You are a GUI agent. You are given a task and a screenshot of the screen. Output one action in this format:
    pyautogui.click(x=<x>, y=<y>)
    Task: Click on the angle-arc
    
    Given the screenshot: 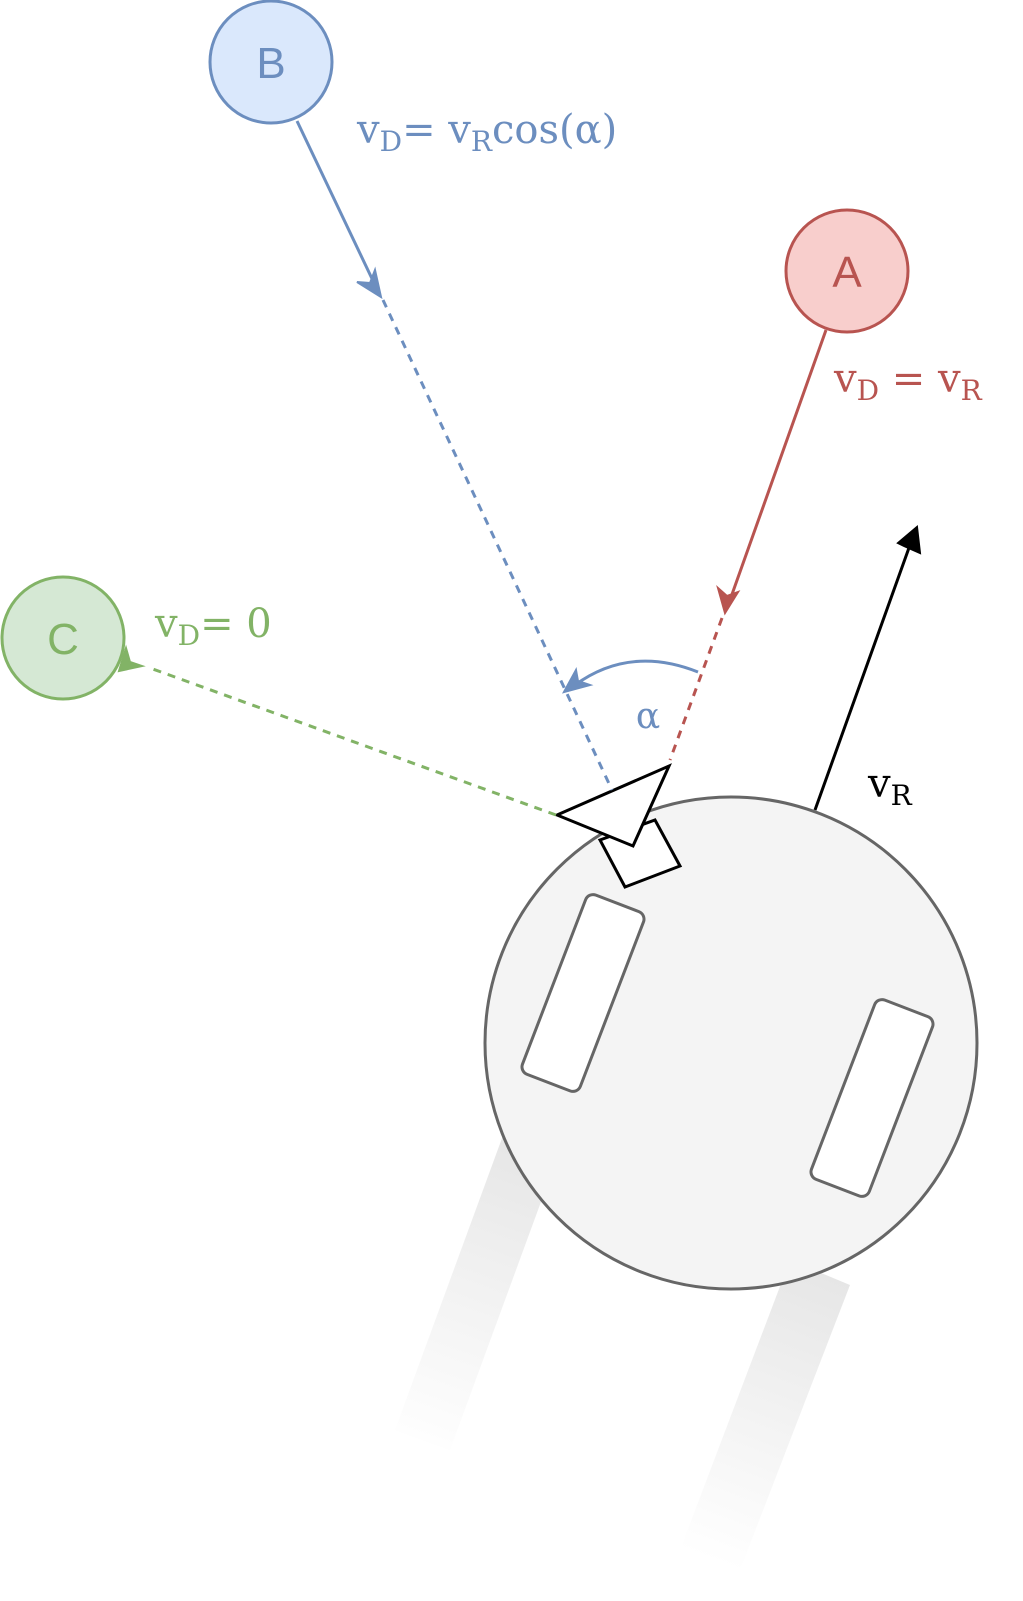 What is the action you would take?
    pyautogui.click(x=630, y=676)
    